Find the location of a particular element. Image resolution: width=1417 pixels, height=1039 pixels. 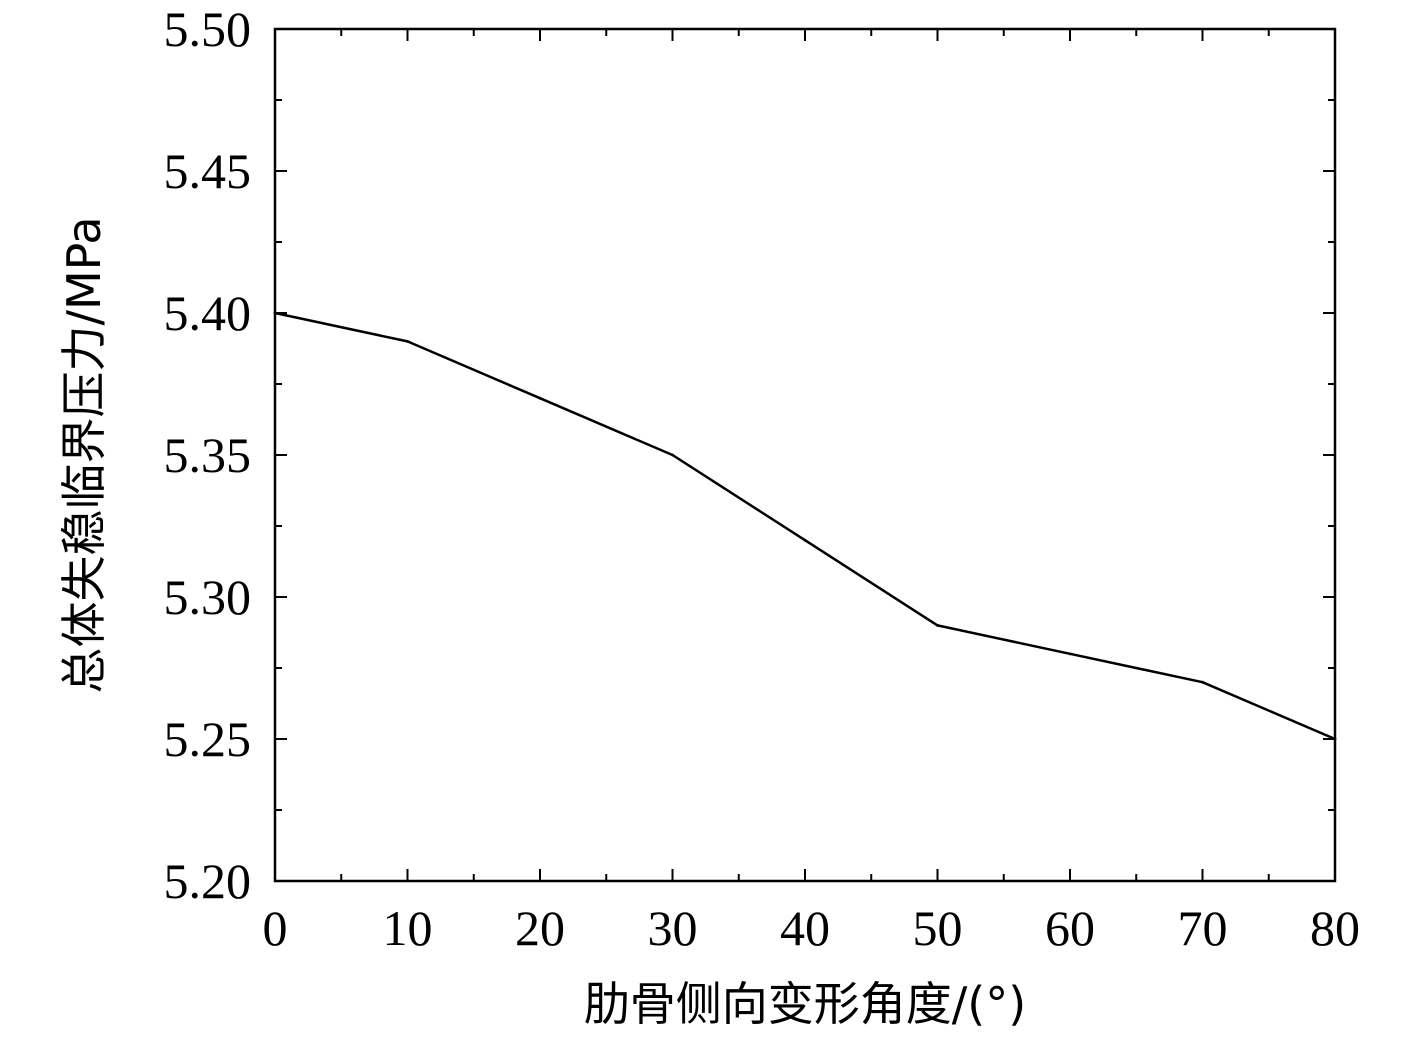

x-tick-label: 30 is located at coordinates (673, 928).